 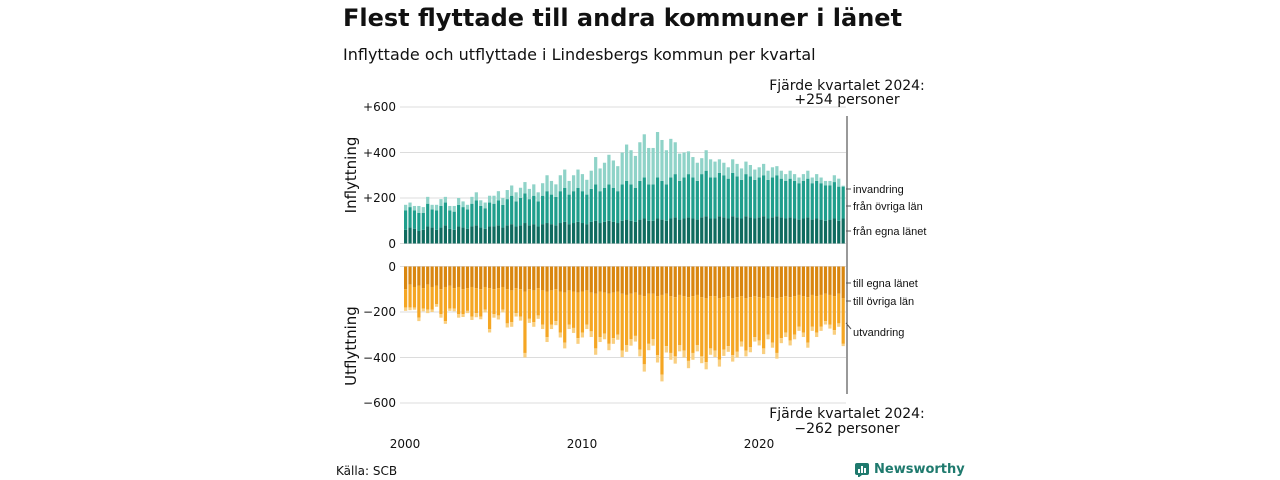 I want to click on callout-ut-line1: Fjärde kvartalet 2024:, so click(x=847, y=414).